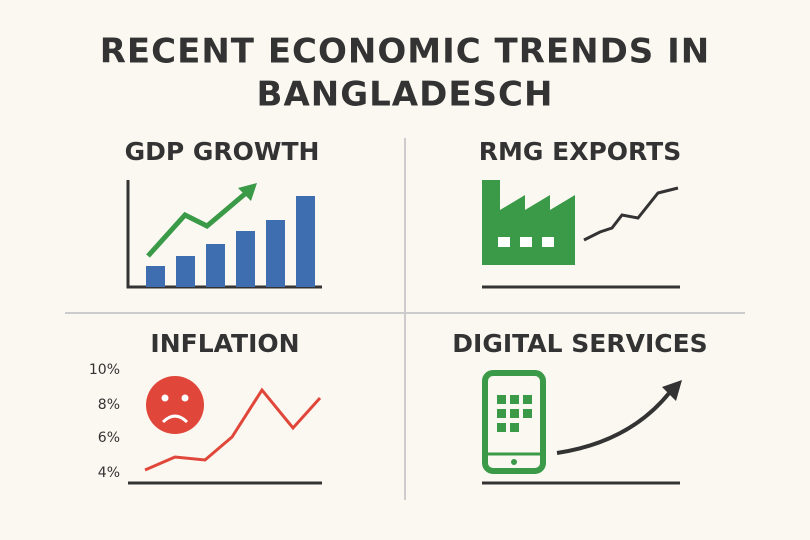  Describe the element at coordinates (579, 343) in the screenshot. I see `panel-title: DIGITAL SERVICES` at that location.